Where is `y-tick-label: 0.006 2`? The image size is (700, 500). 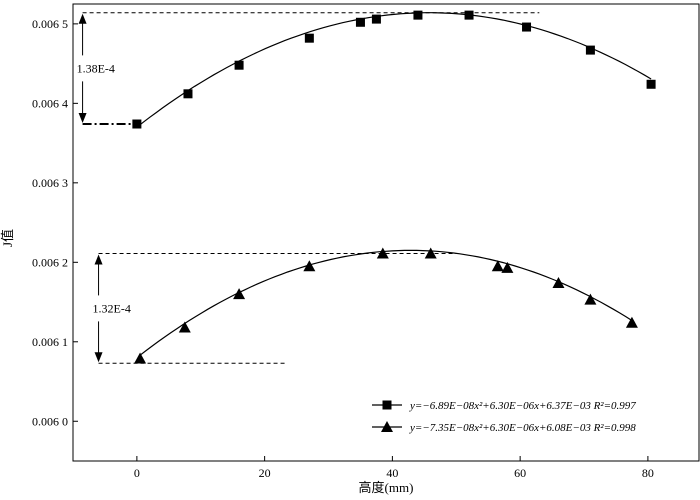
y-tick-label: 0.006 2 is located at coordinates (50, 262).